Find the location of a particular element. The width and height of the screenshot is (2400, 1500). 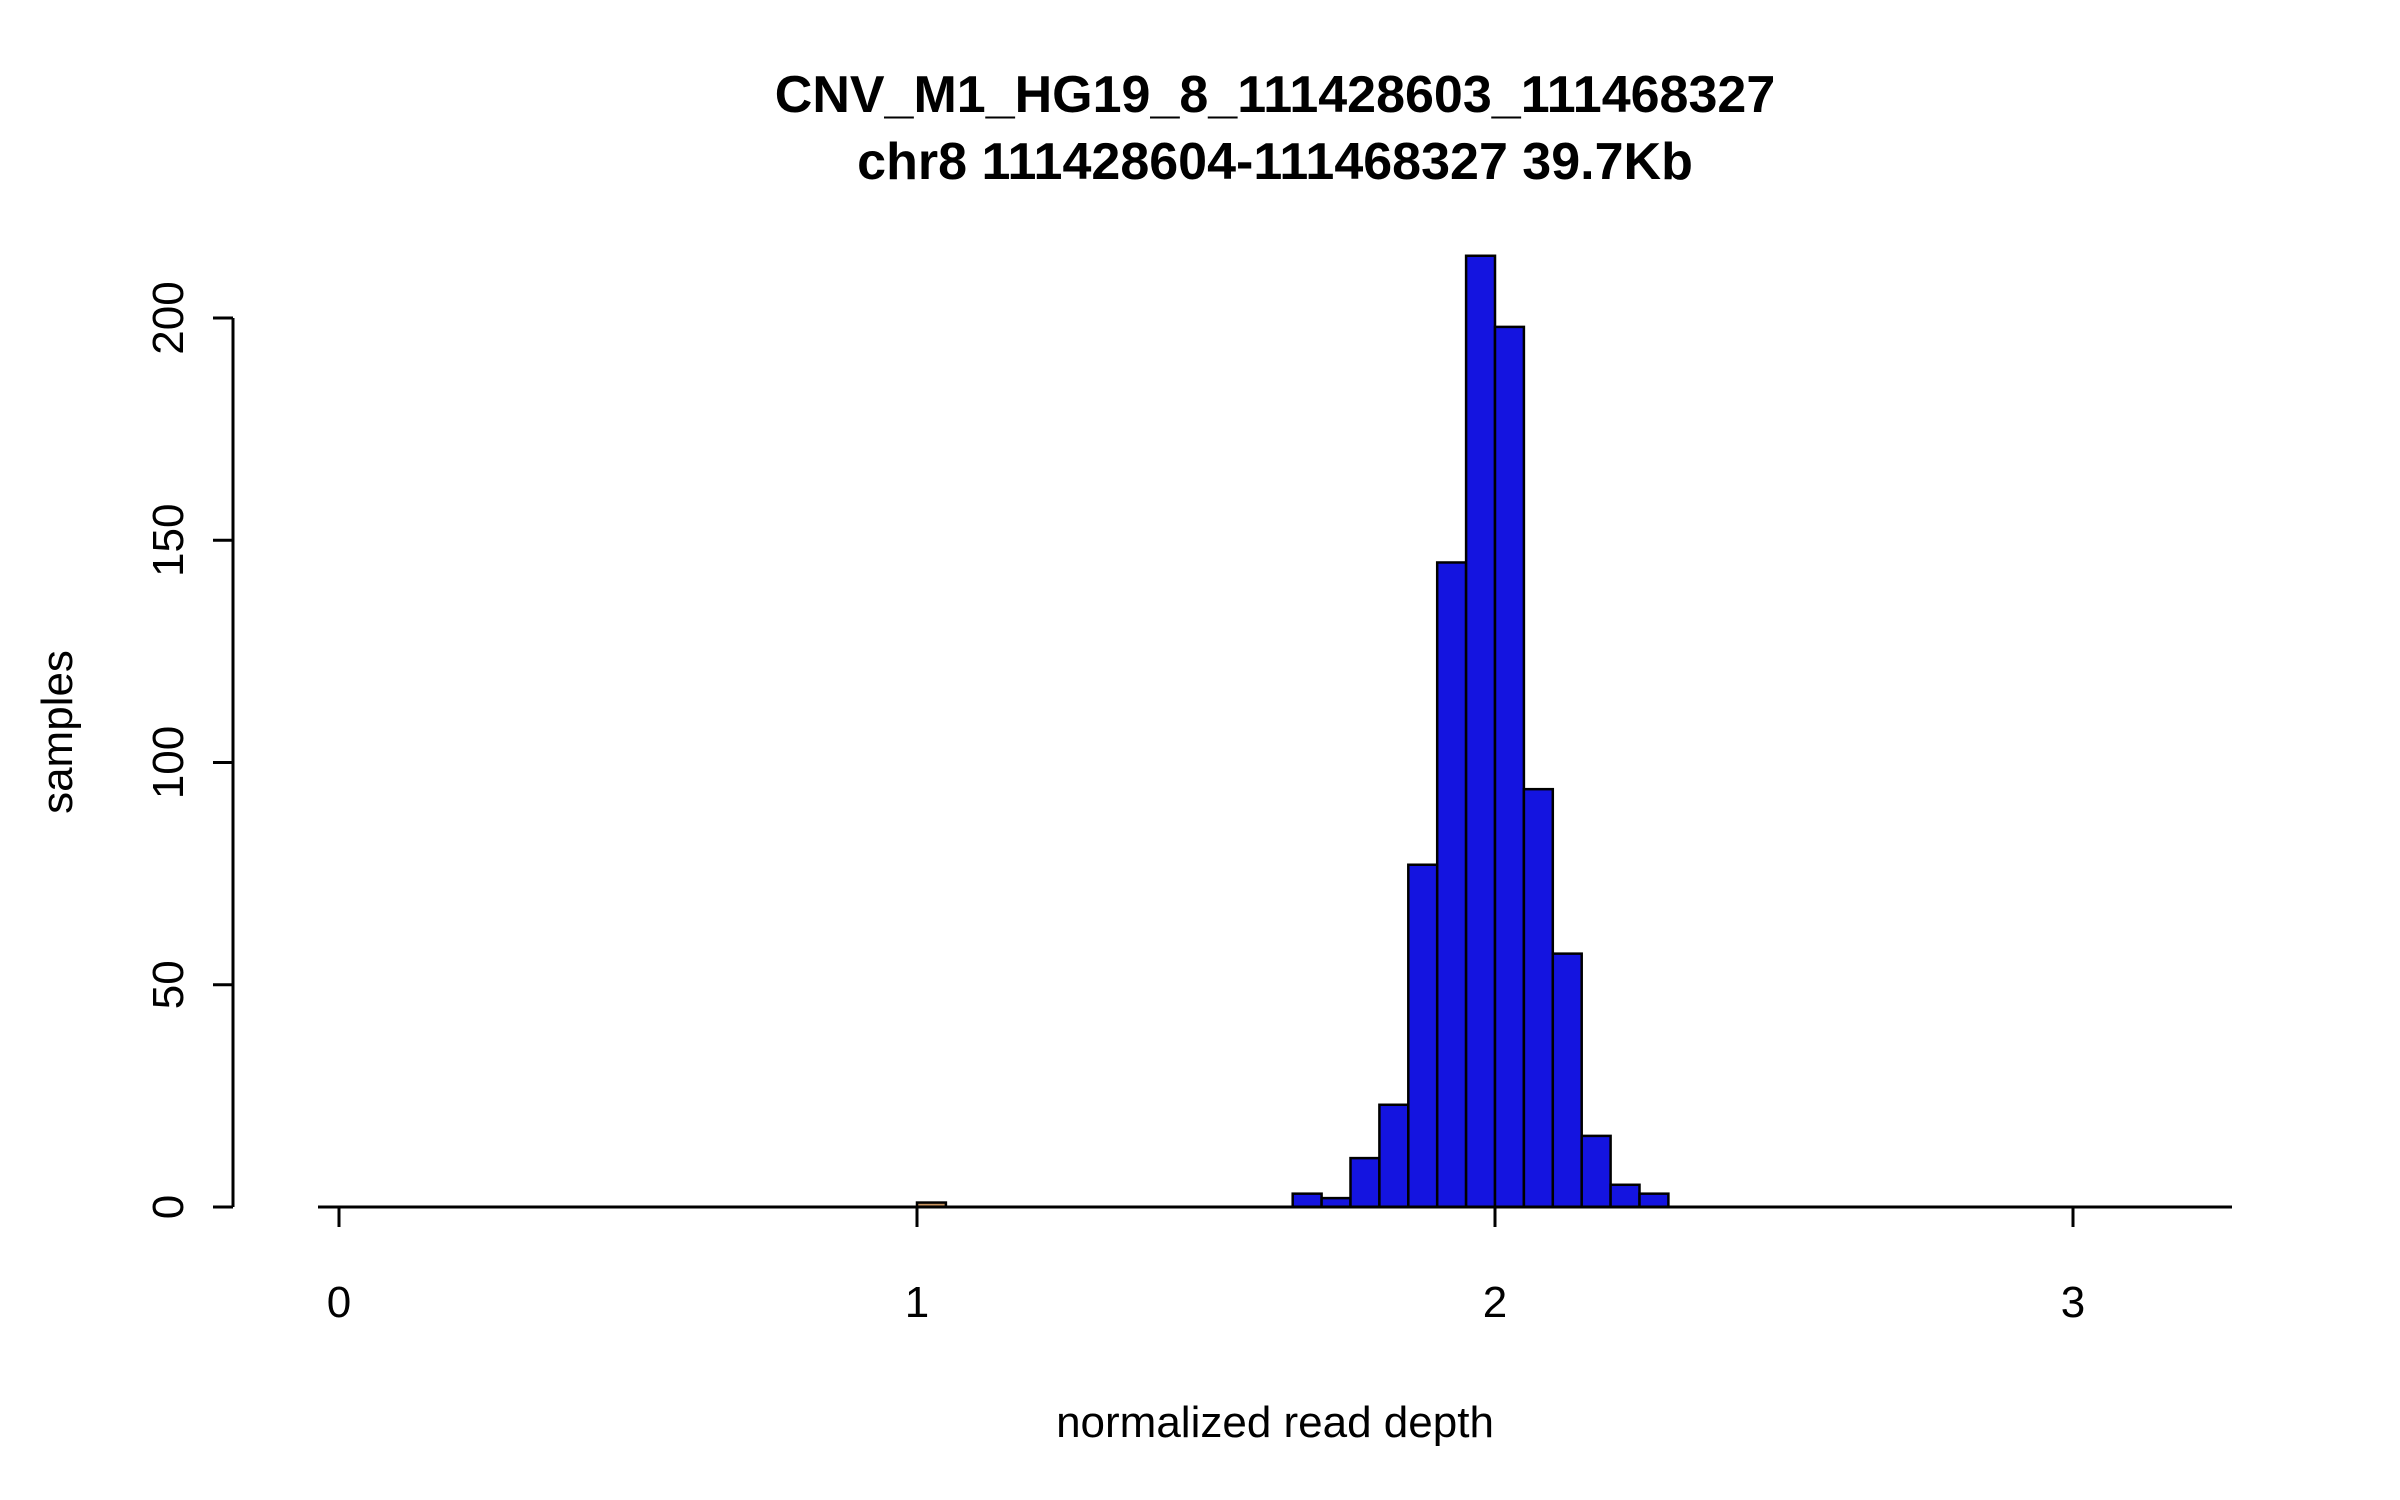

x-axis-tick-label: 3 is located at coordinates (2073, 1302).